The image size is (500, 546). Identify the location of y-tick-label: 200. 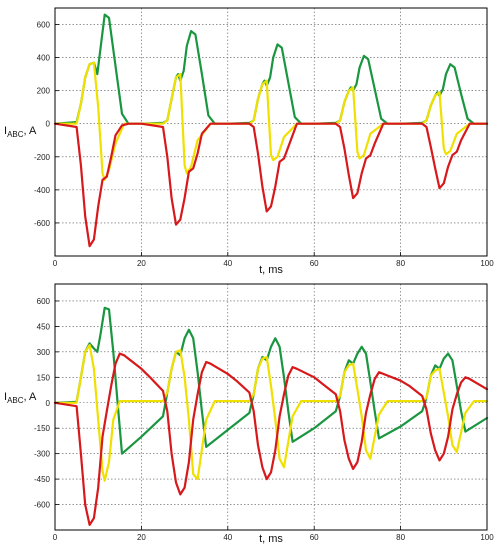
(44, 91).